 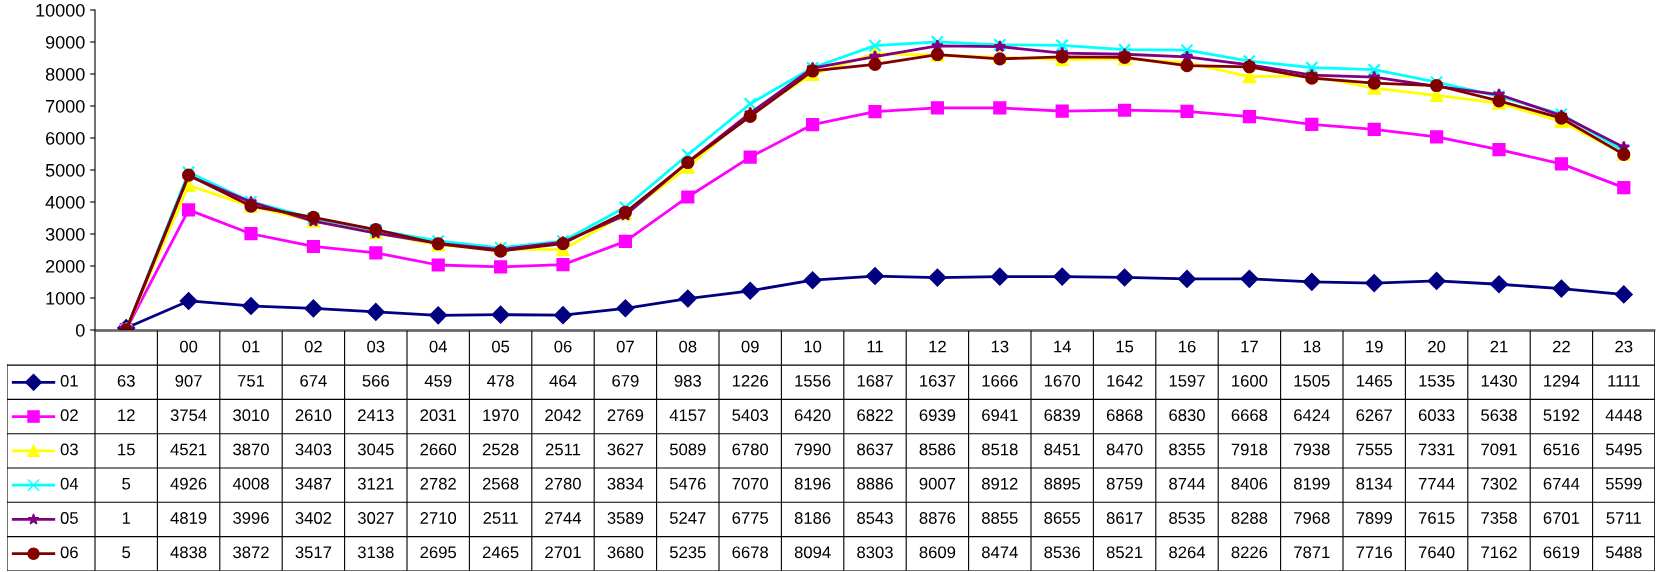 I want to click on data-label: 6668, so click(x=1249, y=415).